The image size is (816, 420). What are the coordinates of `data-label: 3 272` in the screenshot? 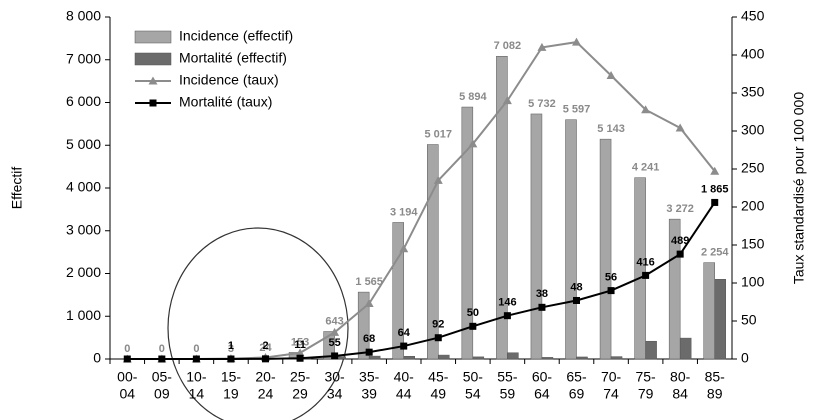 It's located at (680, 209).